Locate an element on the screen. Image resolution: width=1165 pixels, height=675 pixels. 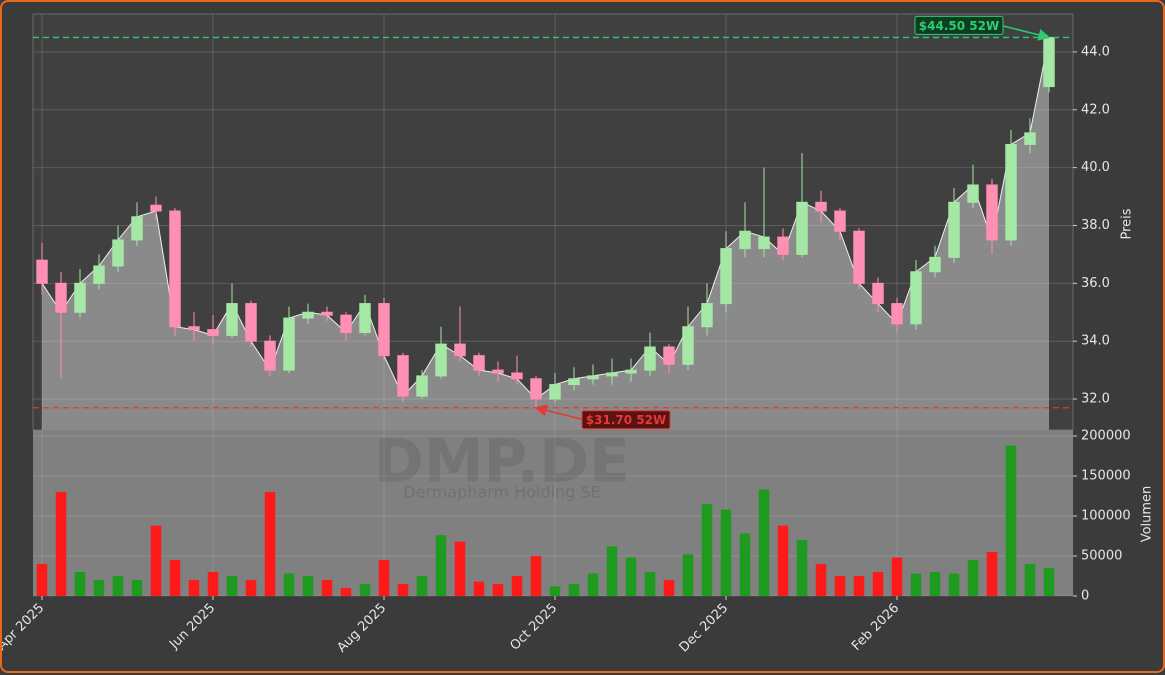
watermark-subtitle: Dermapharm Holding SE is located at coordinates (501, 492).